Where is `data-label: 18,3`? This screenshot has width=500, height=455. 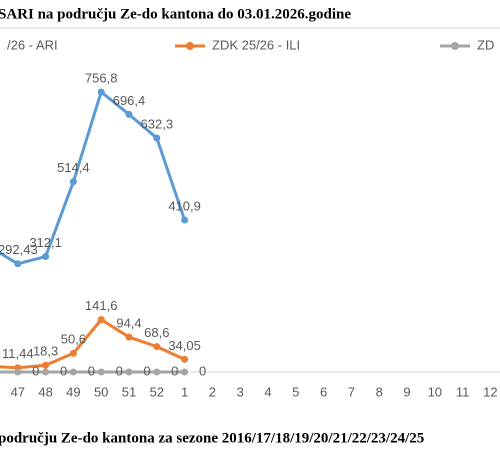
data-label: 18,3 is located at coordinates (45, 351).